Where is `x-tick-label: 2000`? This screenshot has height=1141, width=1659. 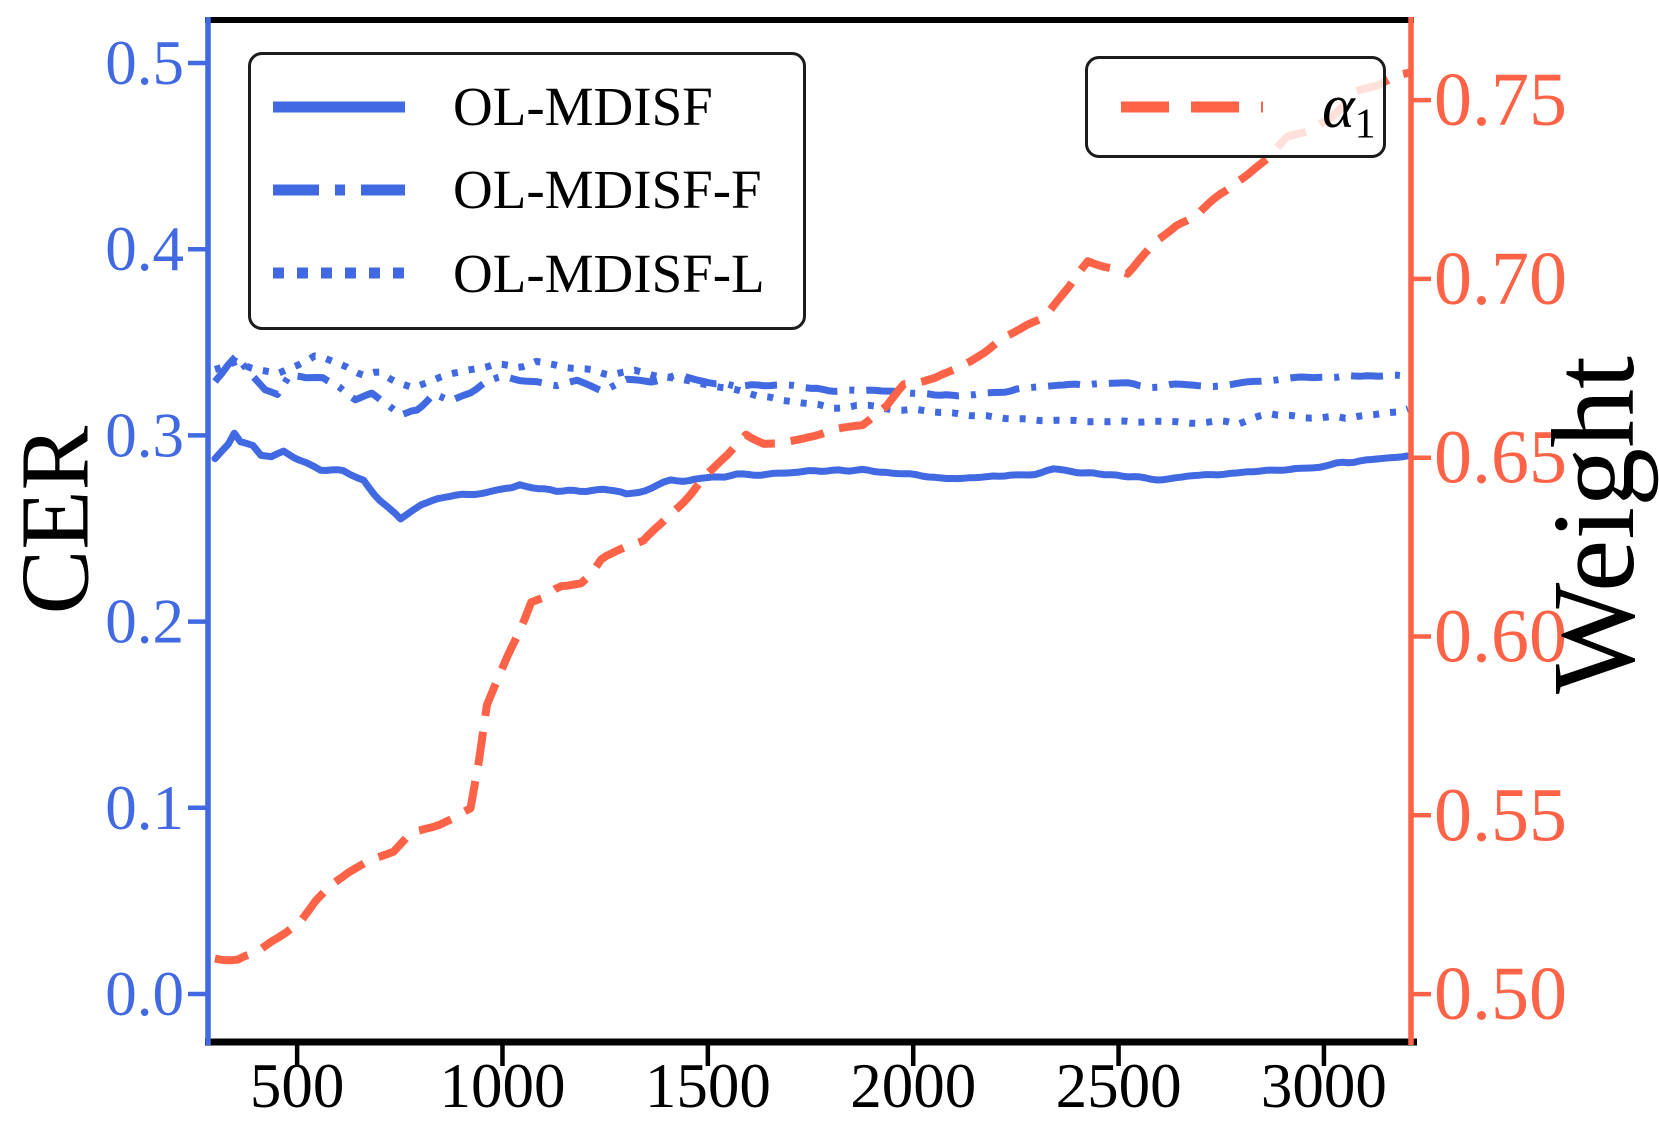 x-tick-label: 2000 is located at coordinates (913, 1086).